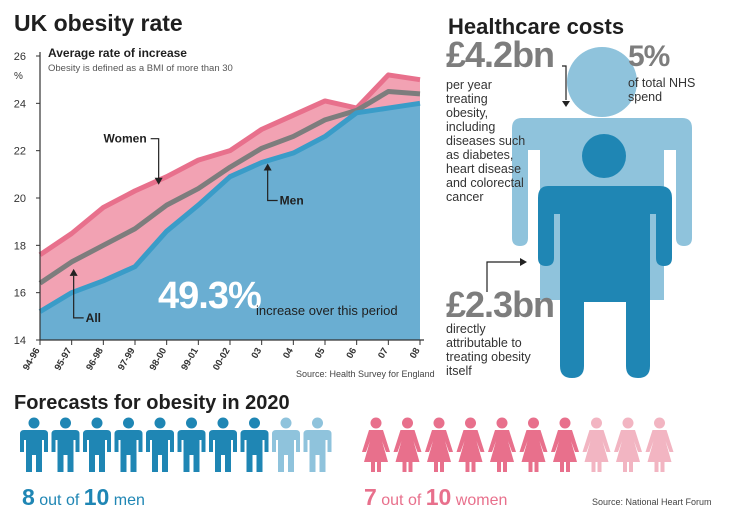  What do you see at coordinates (292, 201) in the screenshot?
I see `men-annotation-label: Men` at bounding box center [292, 201].